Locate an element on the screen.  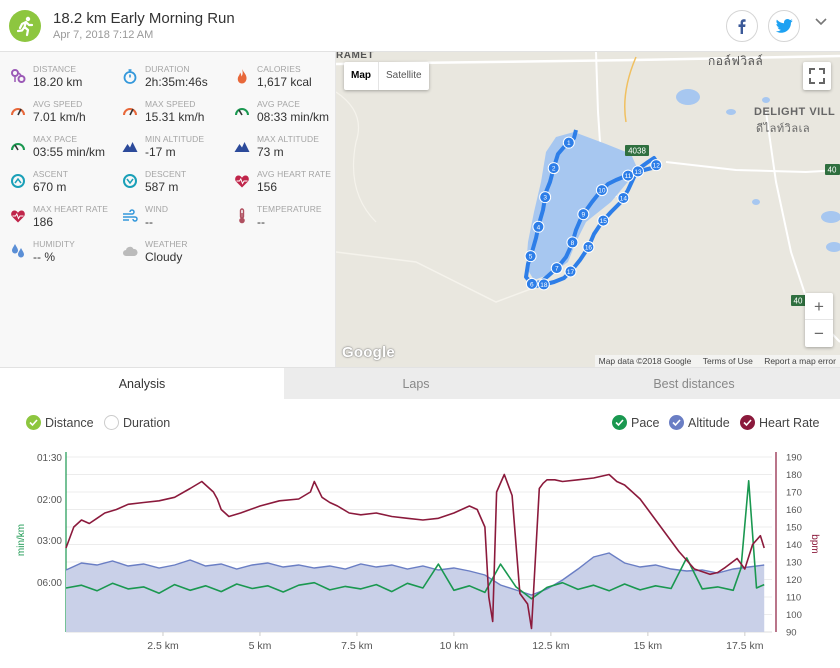
y-left-tick-label: 06:00 is located at coordinates (49, 583).